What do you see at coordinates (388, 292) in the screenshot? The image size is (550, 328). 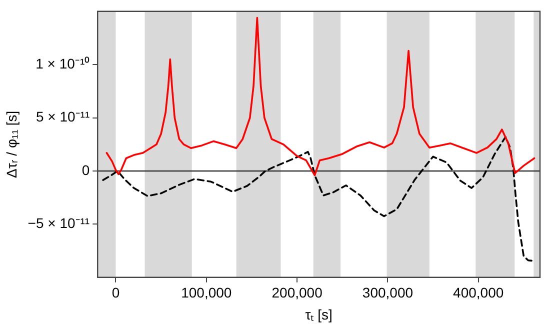 I see `x-tick-label: 300,000` at bounding box center [388, 292].